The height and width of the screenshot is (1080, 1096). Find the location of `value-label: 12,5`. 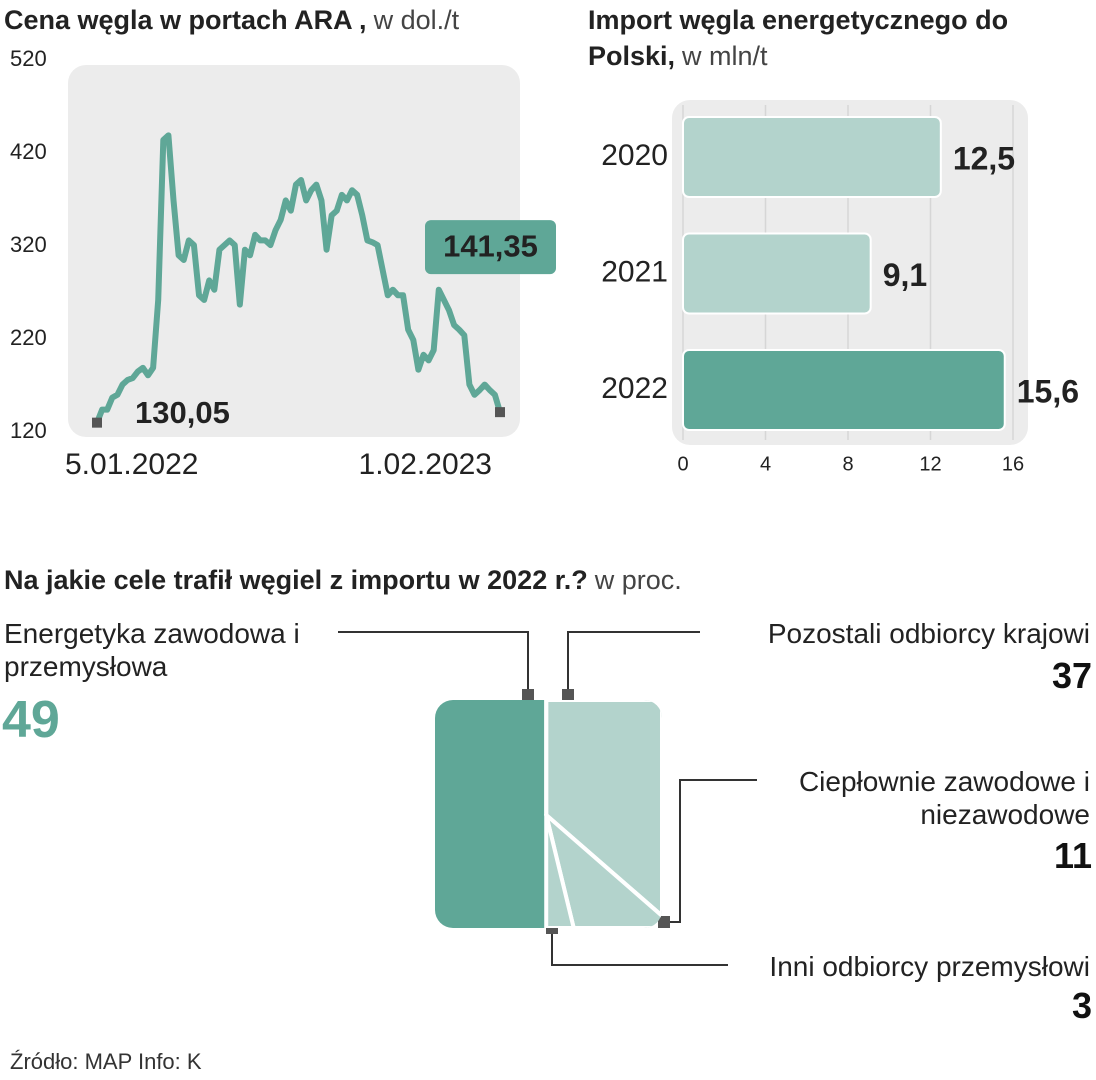

value-label: 12,5 is located at coordinates (984, 158).